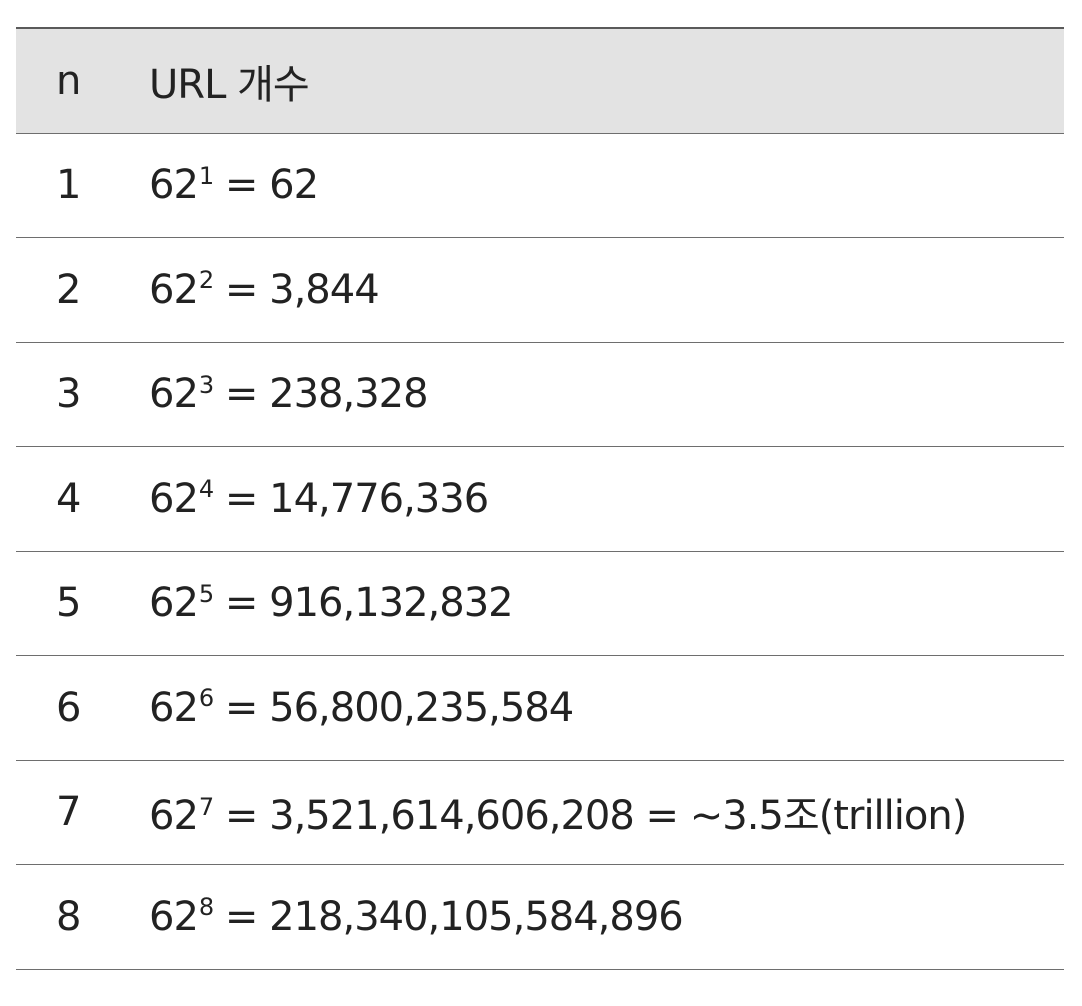 The image size is (1082, 1006). I want to click on table-row: 4 624 = 14,776,336, so click(540, 499).